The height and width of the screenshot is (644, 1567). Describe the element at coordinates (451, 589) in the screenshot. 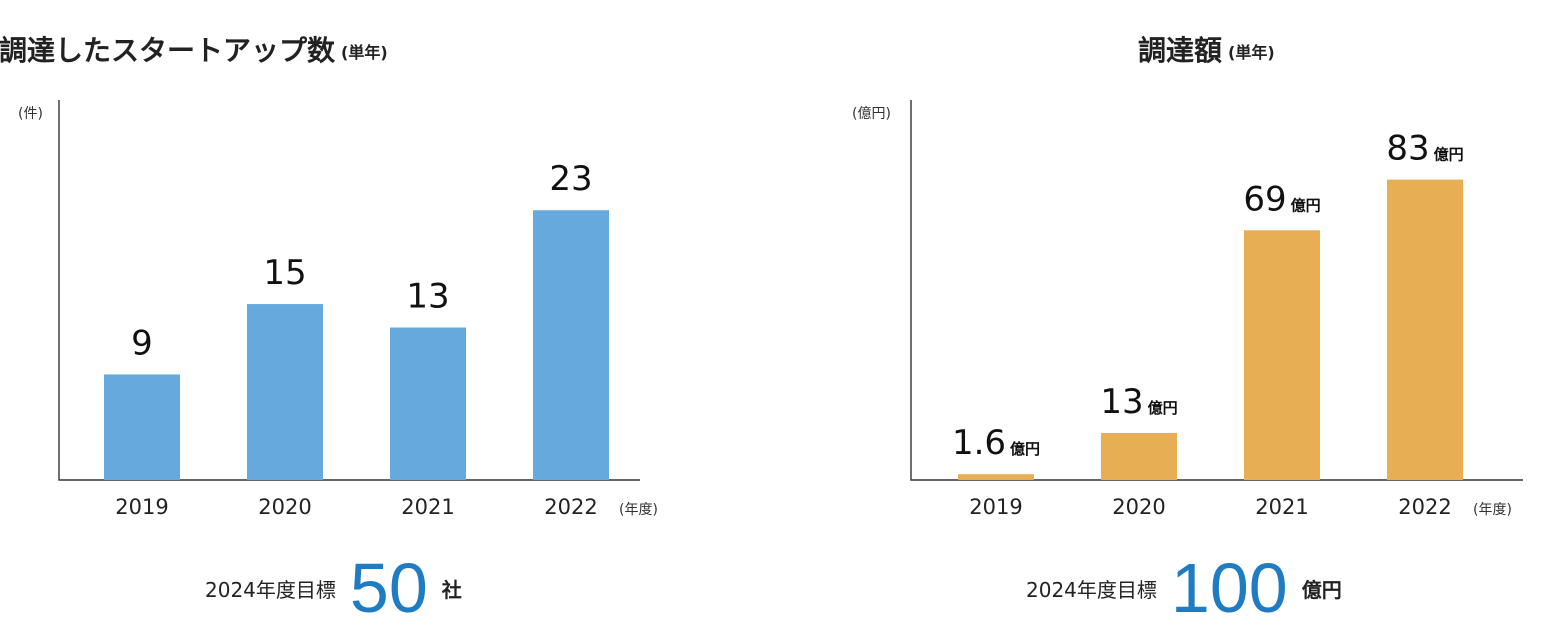

I see `target-unit: 社` at that location.